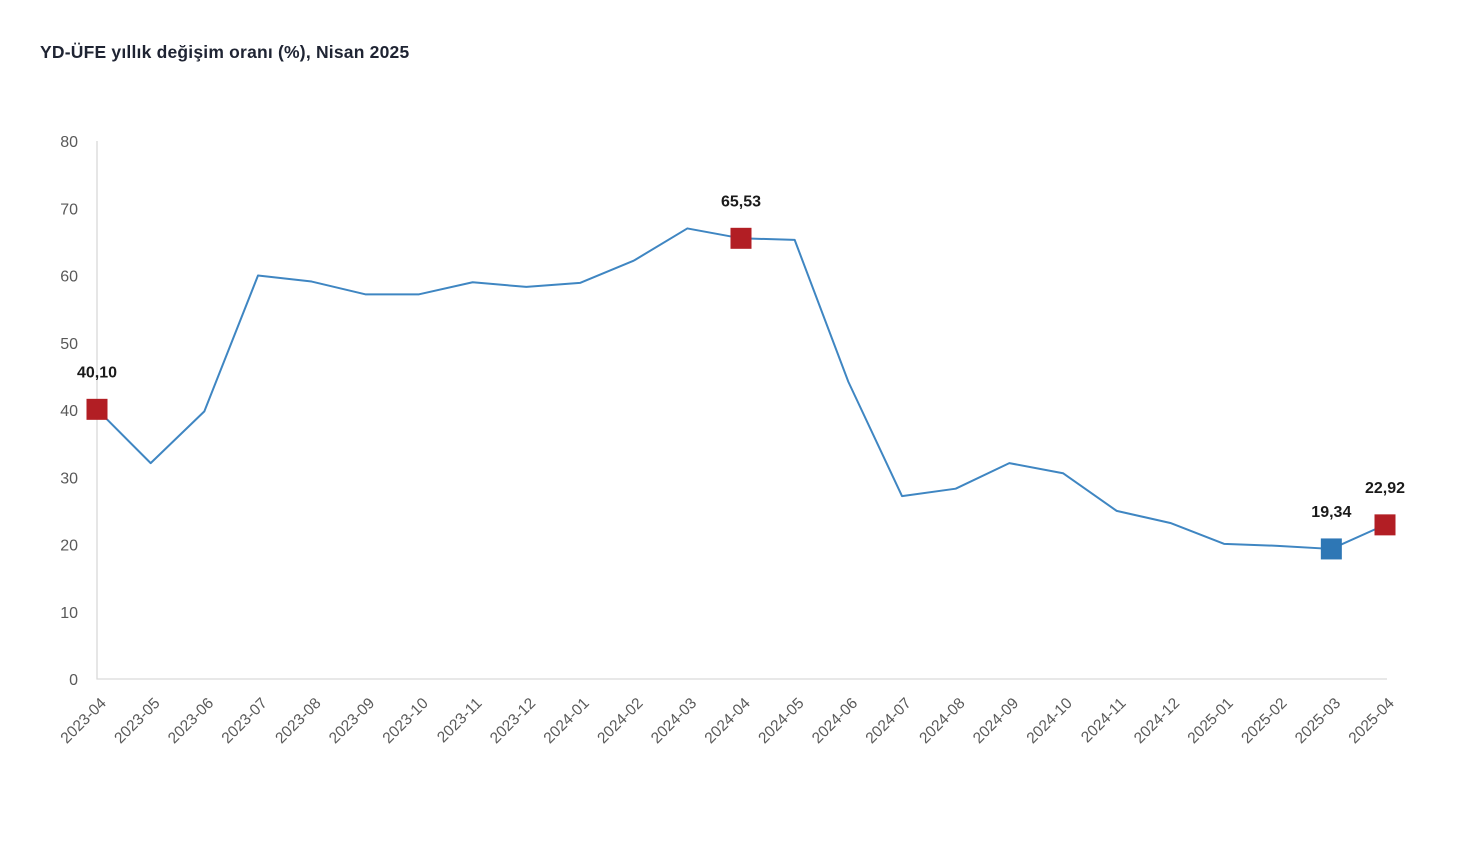 The image size is (1457, 847). What do you see at coordinates (781, 721) in the screenshot?
I see `x-tick-label: 2024-05` at bounding box center [781, 721].